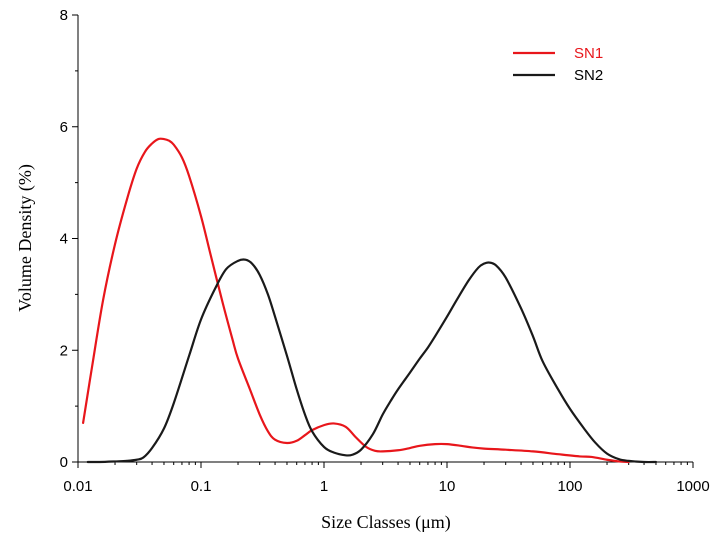 The width and height of the screenshot is (720, 543). What do you see at coordinates (77, 486) in the screenshot?
I see `x-tick-label: 0.01` at bounding box center [77, 486].